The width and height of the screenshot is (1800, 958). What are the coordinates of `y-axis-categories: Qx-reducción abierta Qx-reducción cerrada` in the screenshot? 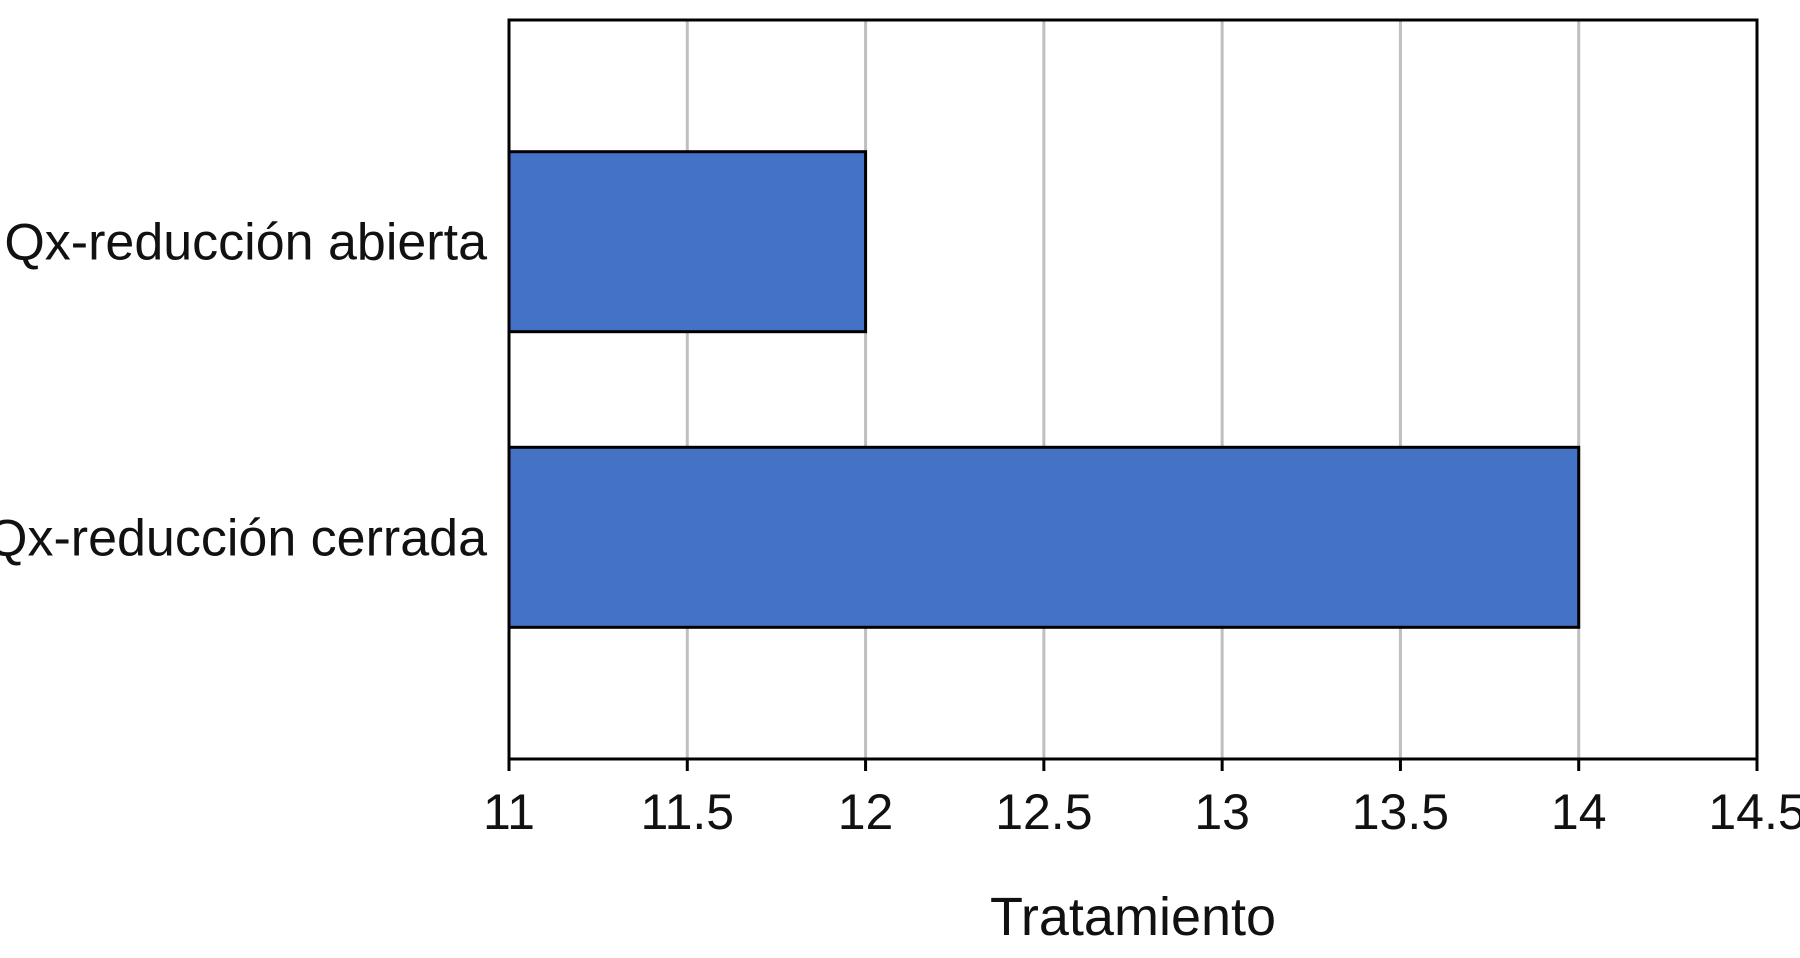 It's located at (243, 391).